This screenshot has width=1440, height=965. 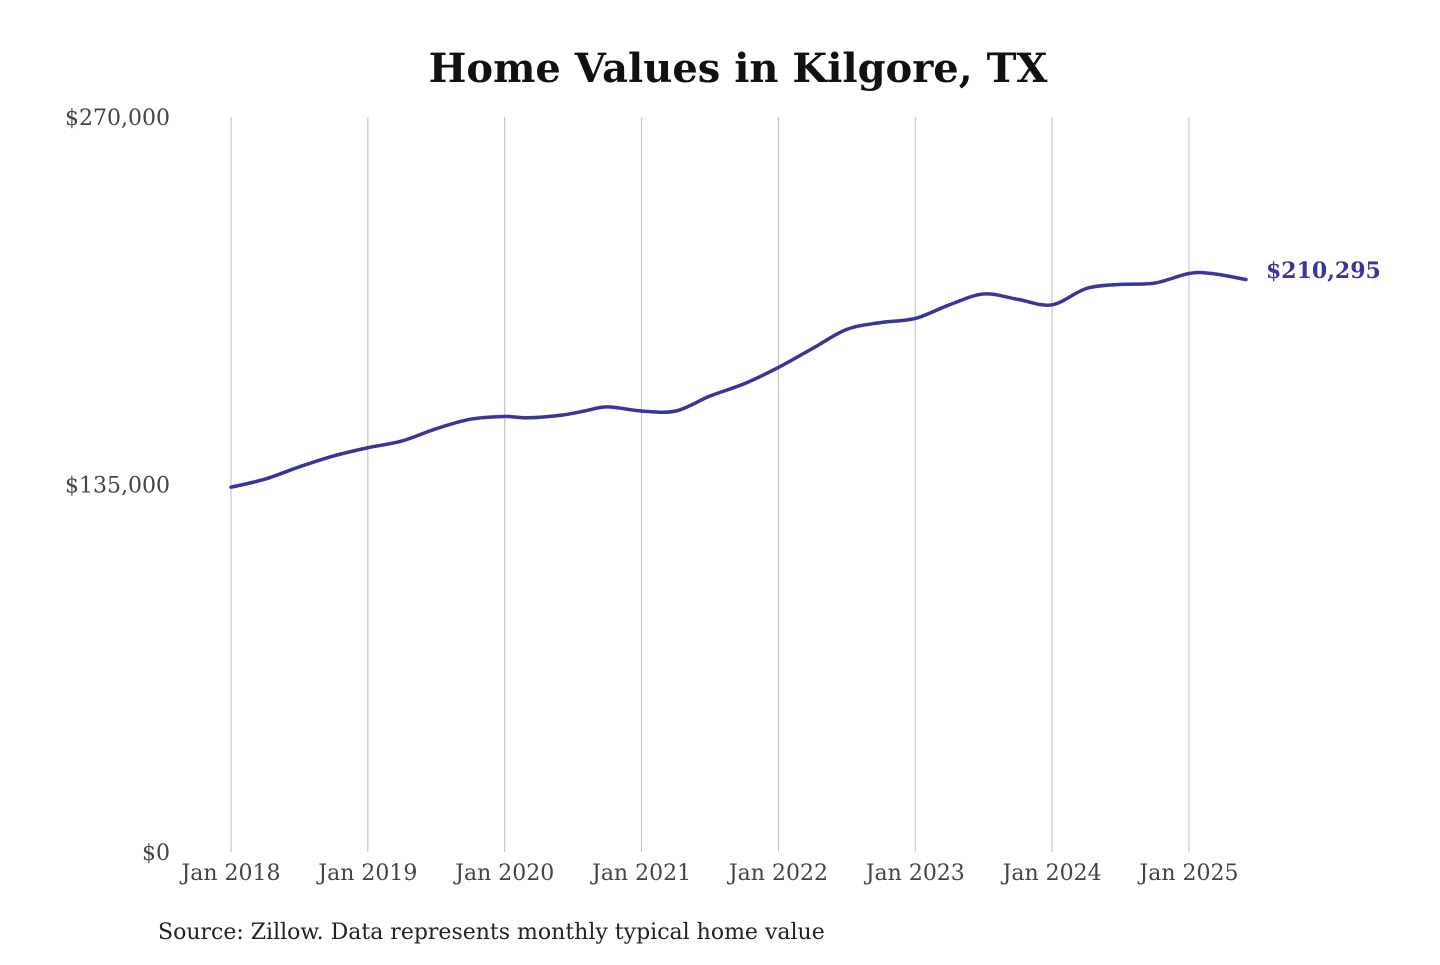 I want to click on x-tick-label: Jan 2019, so click(x=366, y=873).